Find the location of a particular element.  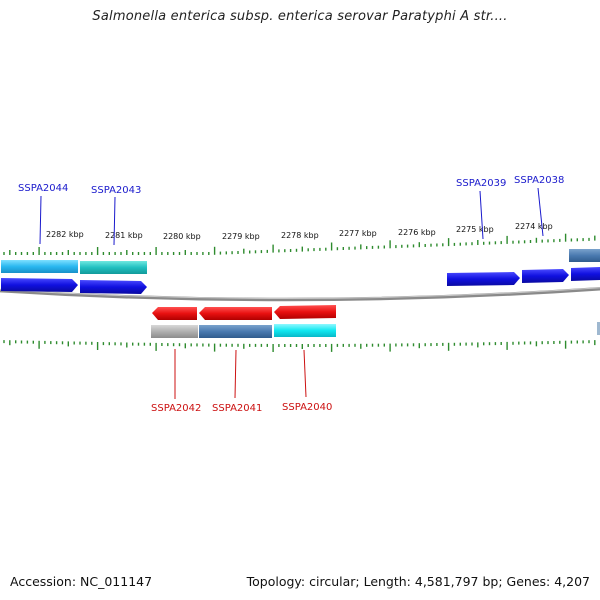

cog-bar-right-lower is located at coordinates (598, 328).